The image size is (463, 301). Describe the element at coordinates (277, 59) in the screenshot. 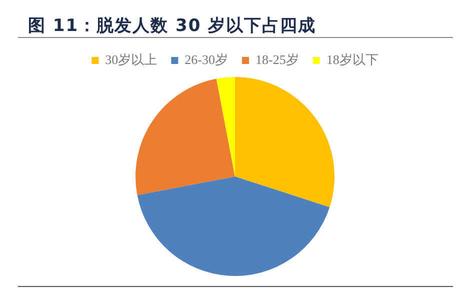

I see `legend-label: 18-25岁` at that location.